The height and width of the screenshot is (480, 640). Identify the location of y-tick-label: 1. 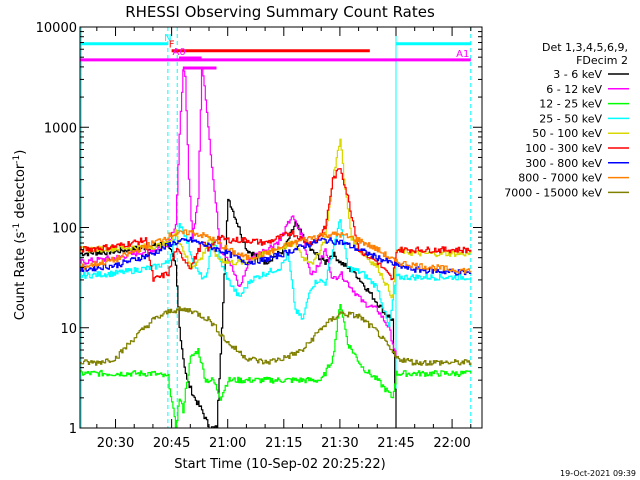
(73, 429).